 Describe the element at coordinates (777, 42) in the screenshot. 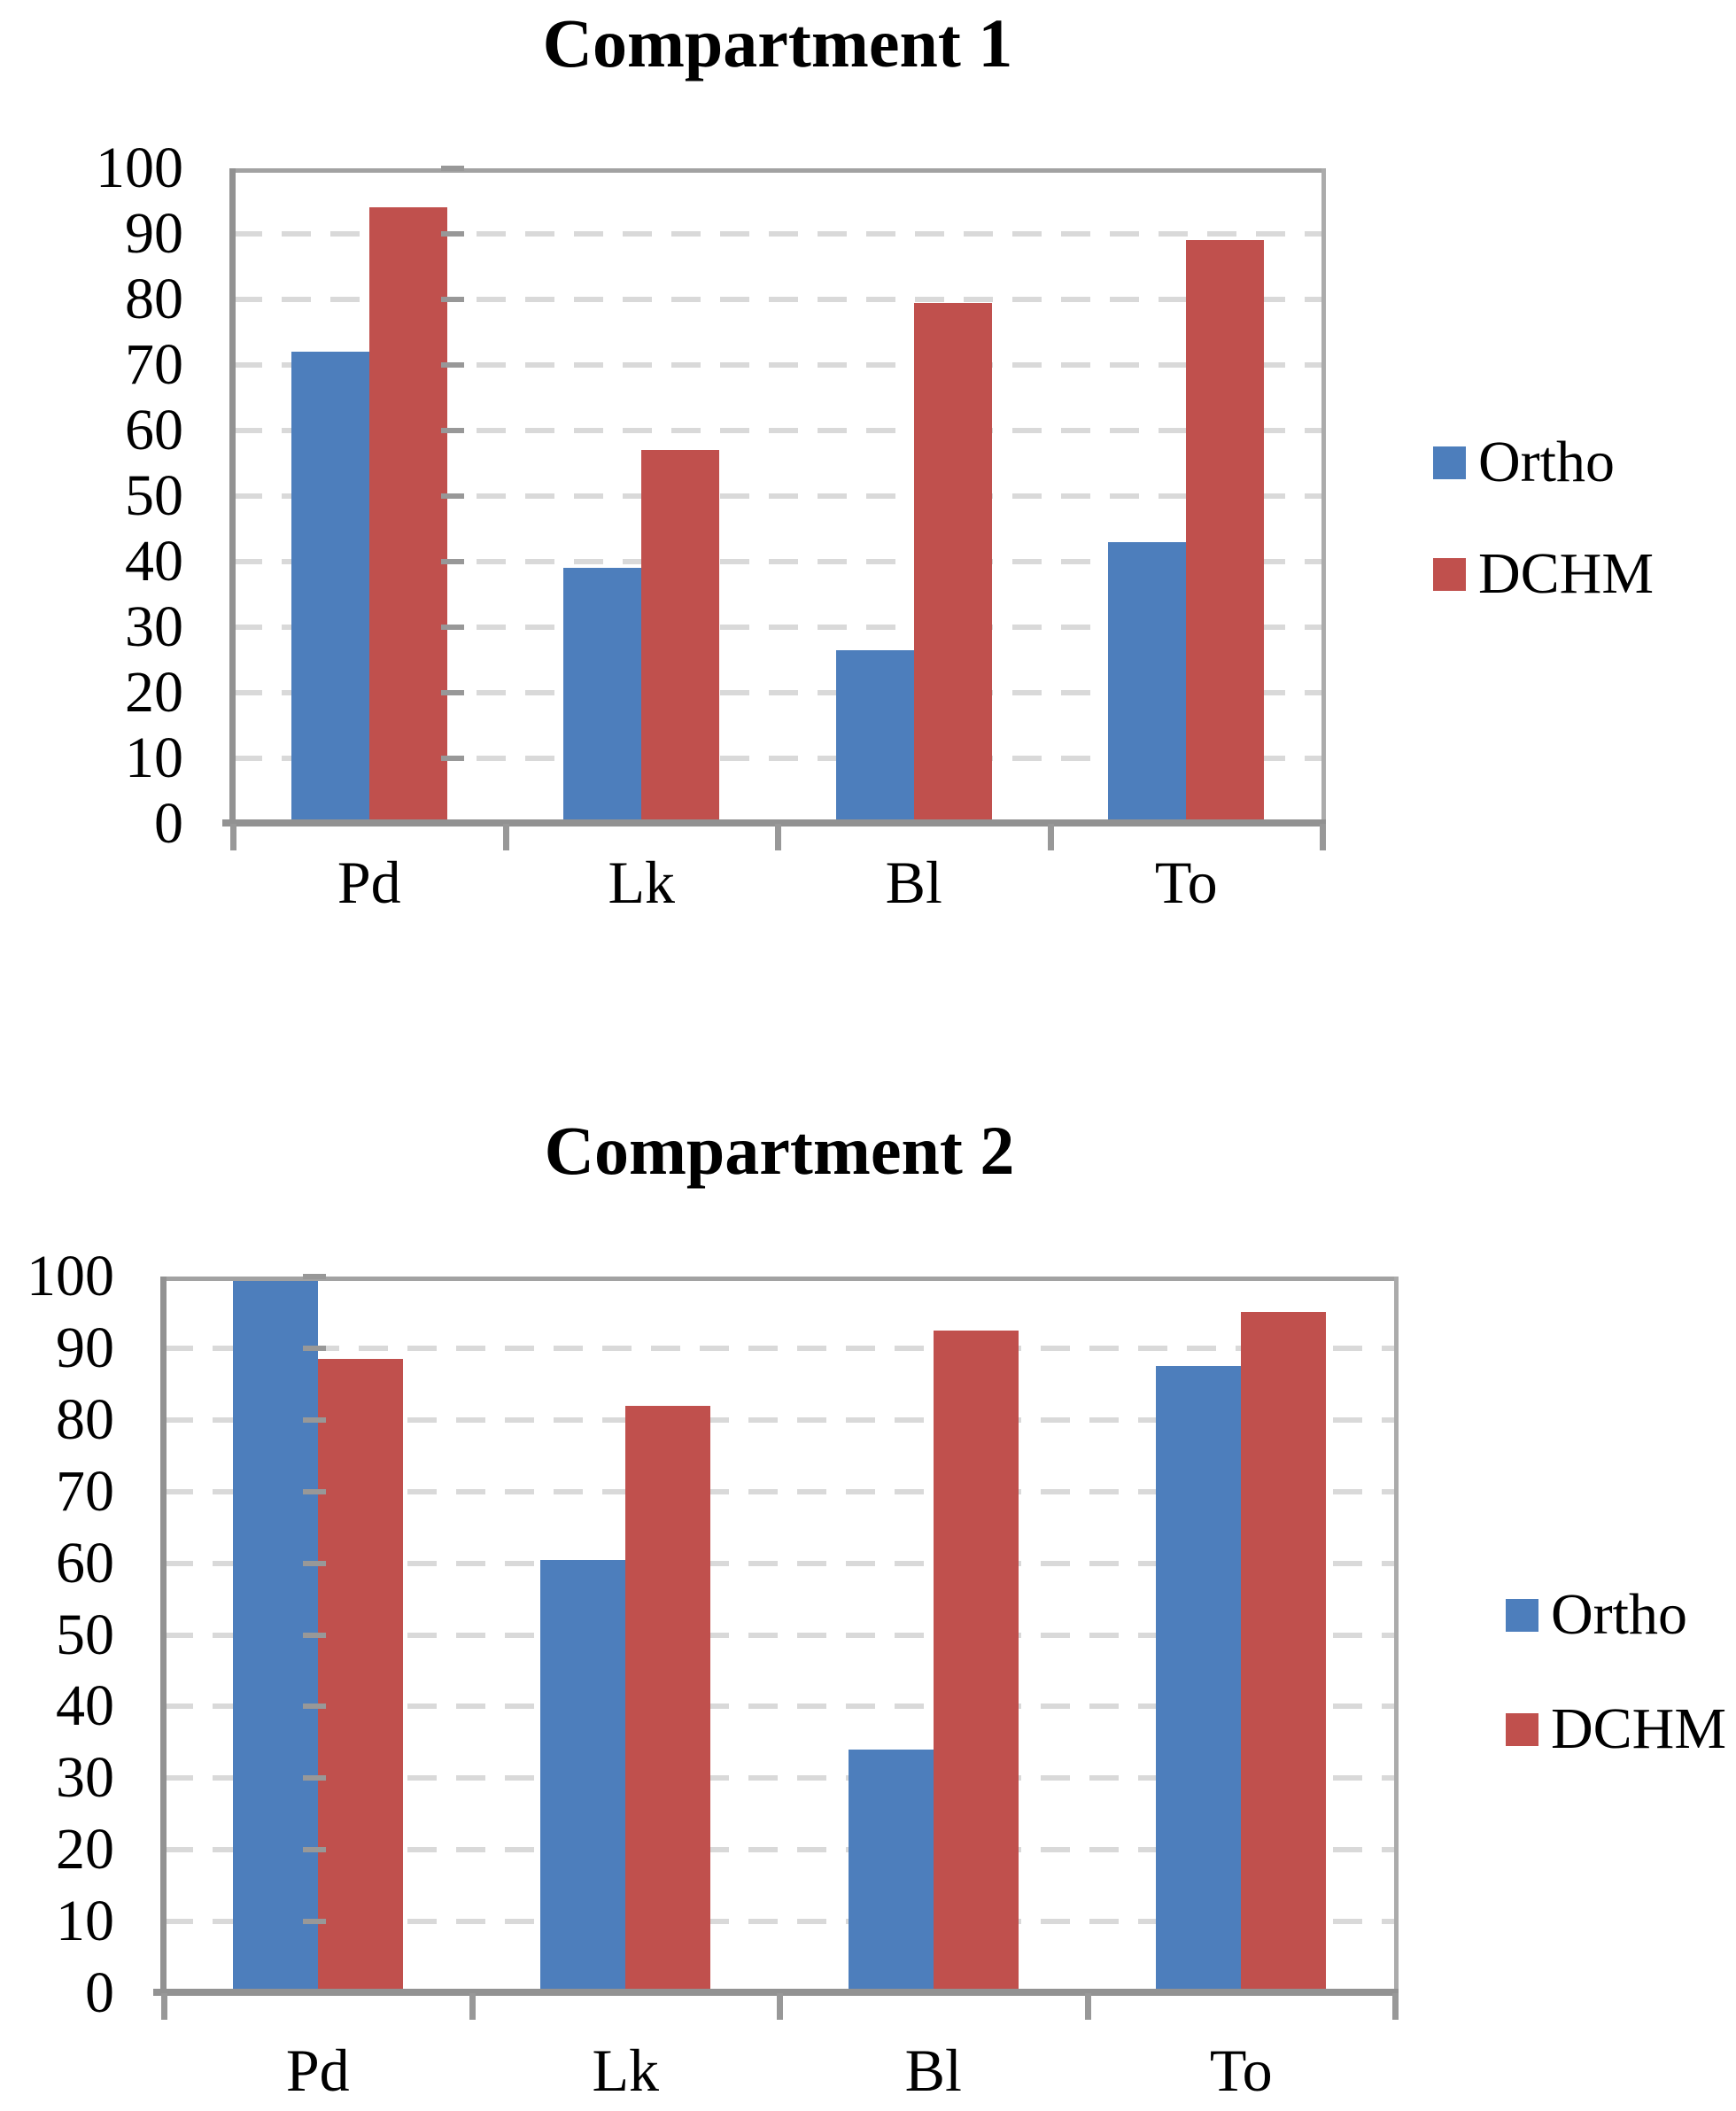

I see `chart-title-compartment-1: Compartment 1` at that location.